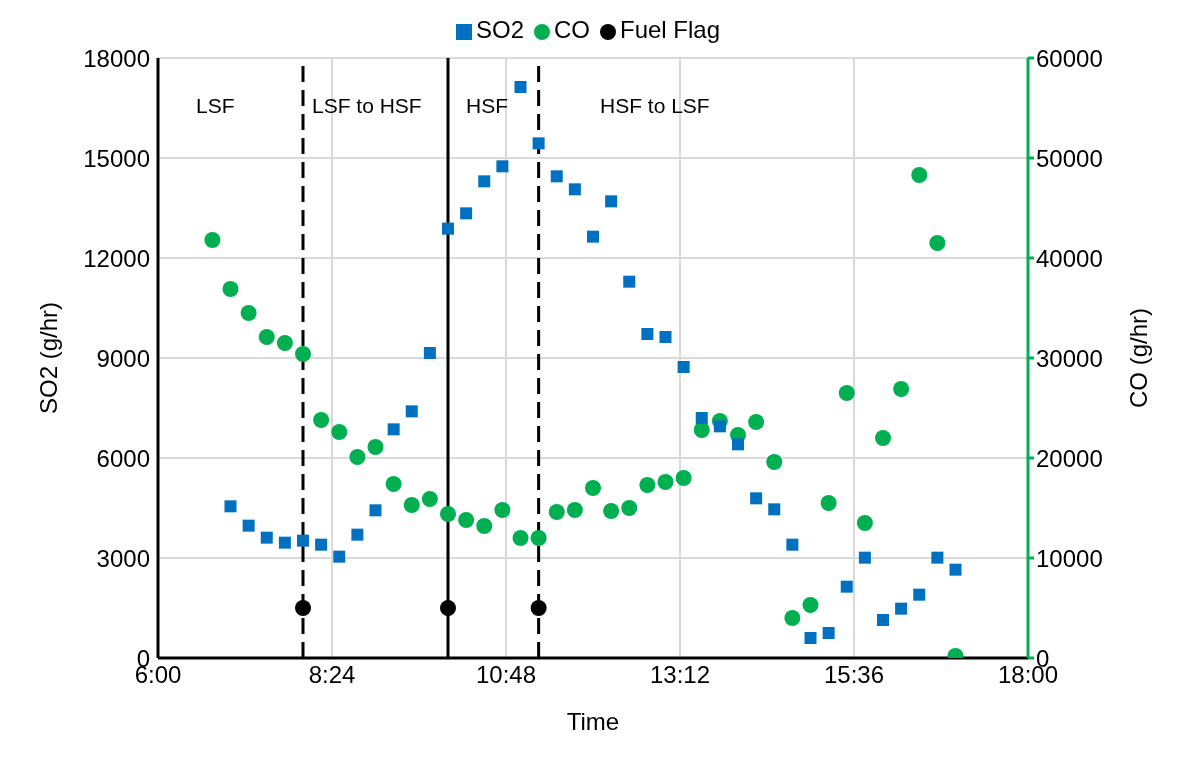 This screenshot has height=769, width=1185. Describe the element at coordinates (593, 721) in the screenshot. I see `x-axis-title: Time` at that location.